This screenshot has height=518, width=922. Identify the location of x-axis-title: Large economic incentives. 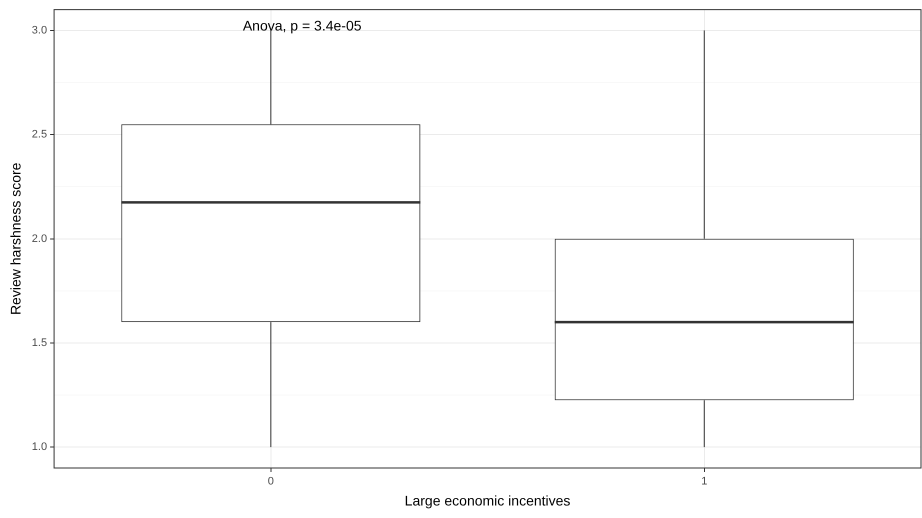
(487, 500).